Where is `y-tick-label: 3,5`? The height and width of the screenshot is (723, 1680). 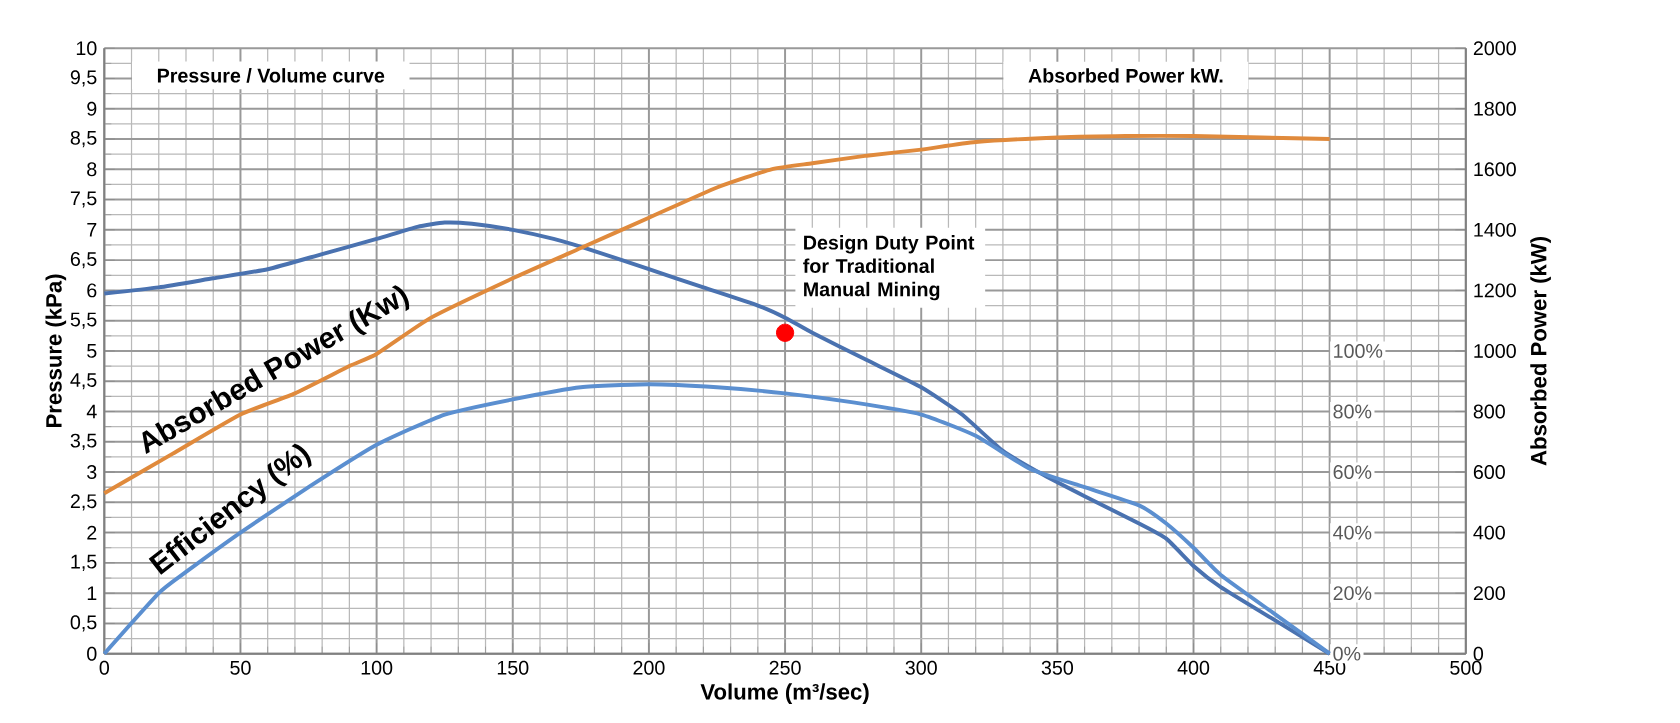
y-tick-label: 3,5 is located at coordinates (83, 441).